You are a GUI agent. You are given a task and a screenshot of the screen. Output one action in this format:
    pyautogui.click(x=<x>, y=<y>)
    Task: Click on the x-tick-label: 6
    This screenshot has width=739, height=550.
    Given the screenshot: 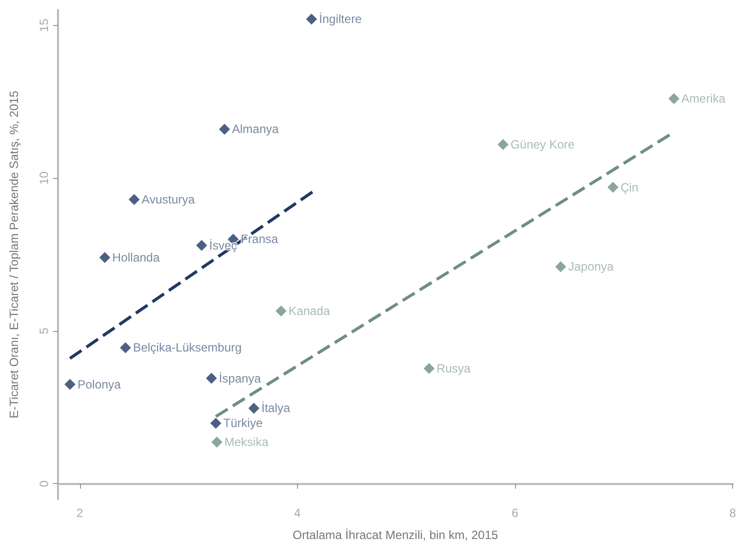 What is the action you would take?
    pyautogui.click(x=515, y=513)
    